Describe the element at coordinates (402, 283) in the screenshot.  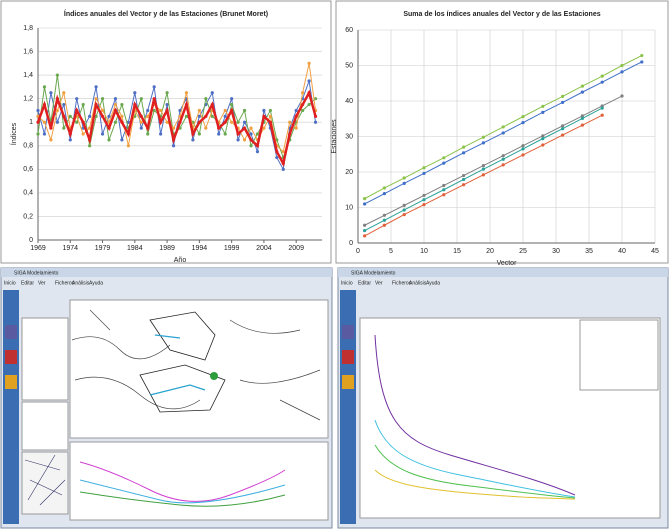
I see `menu-item: Ficheros` at that location.